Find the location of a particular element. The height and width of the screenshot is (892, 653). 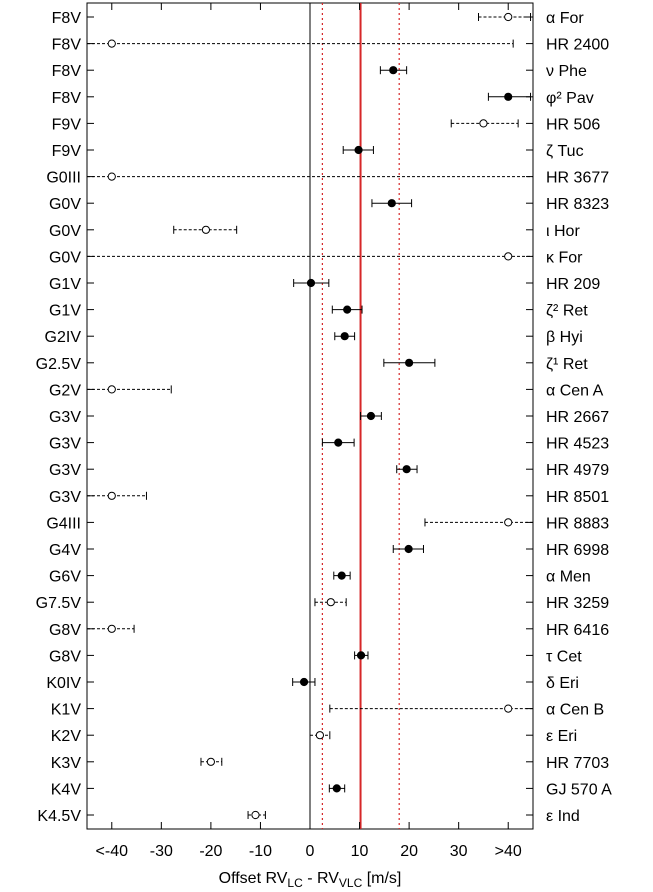

star-name-label: ε Eri is located at coordinates (561, 736).